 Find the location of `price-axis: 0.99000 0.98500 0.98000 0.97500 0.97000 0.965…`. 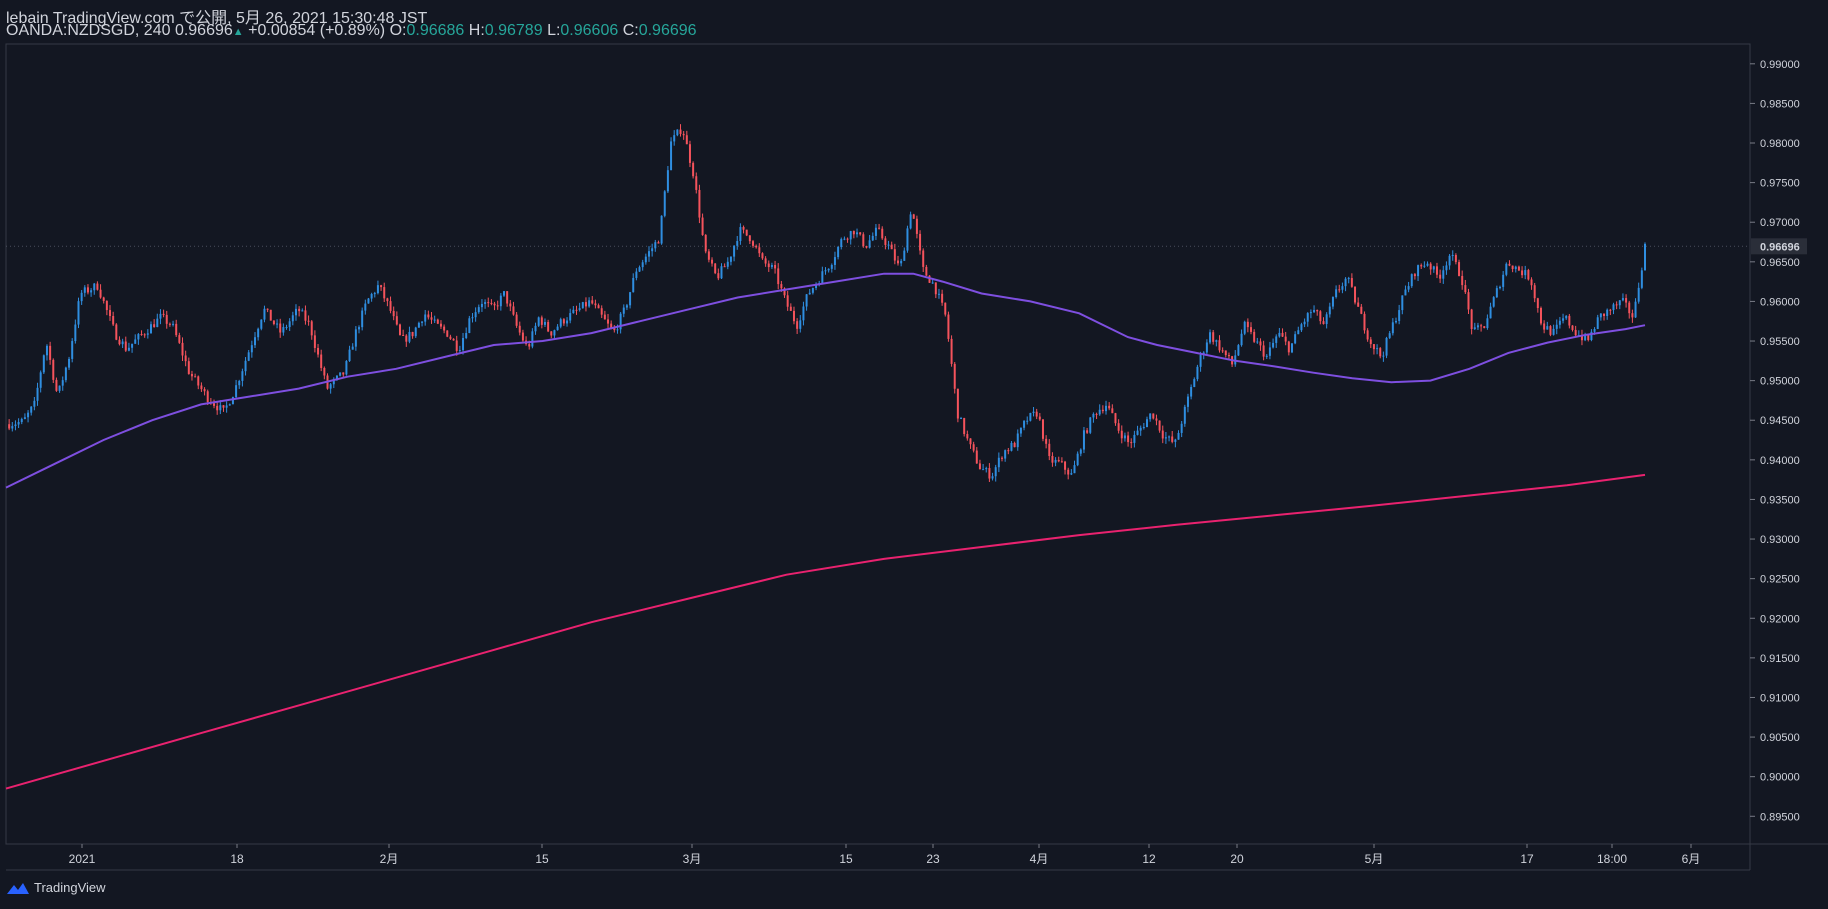

price-axis: 0.99000 0.98500 0.98000 0.97500 0.97000 0.965… is located at coordinates (1775, 441).